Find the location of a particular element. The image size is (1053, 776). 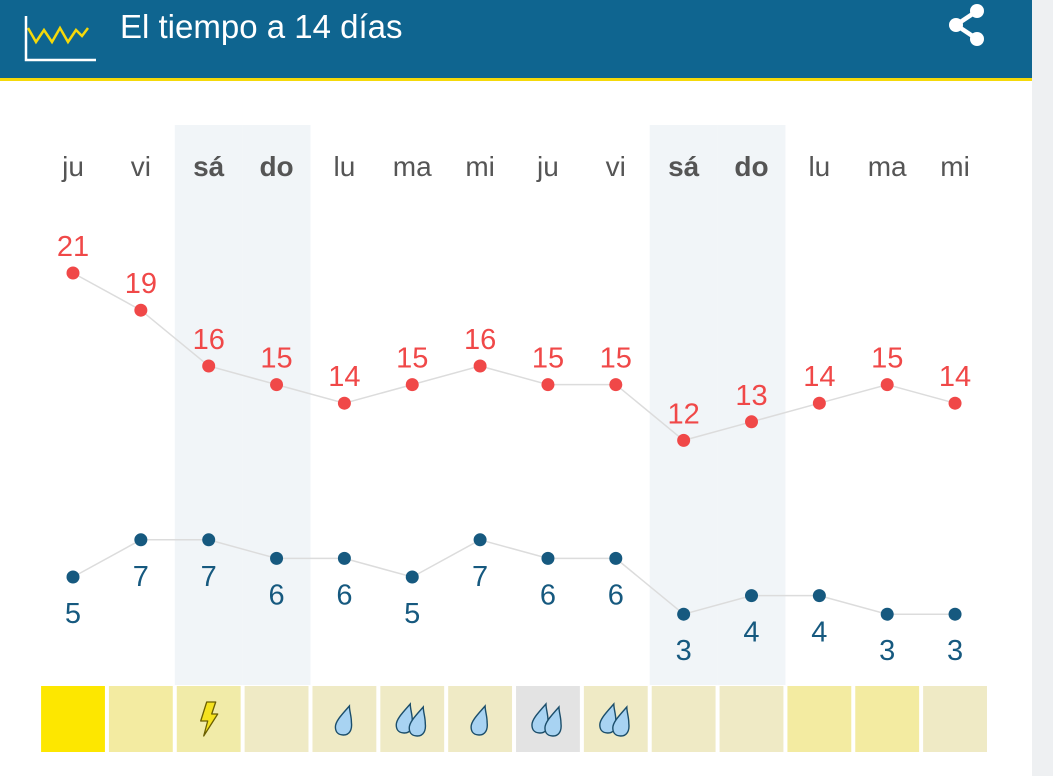

max-temp-label: 12 is located at coordinates (684, 414).